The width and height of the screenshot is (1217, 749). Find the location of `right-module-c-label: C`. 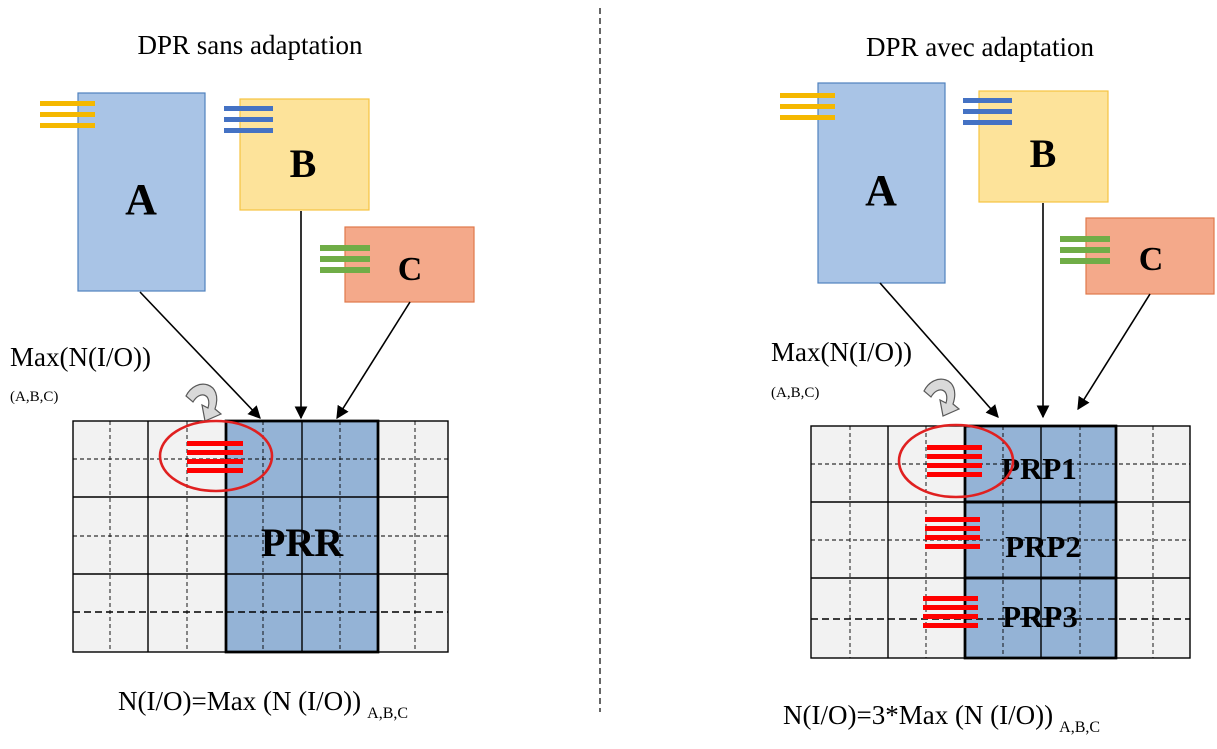

right-module-c-label: C is located at coordinates (1151, 259).